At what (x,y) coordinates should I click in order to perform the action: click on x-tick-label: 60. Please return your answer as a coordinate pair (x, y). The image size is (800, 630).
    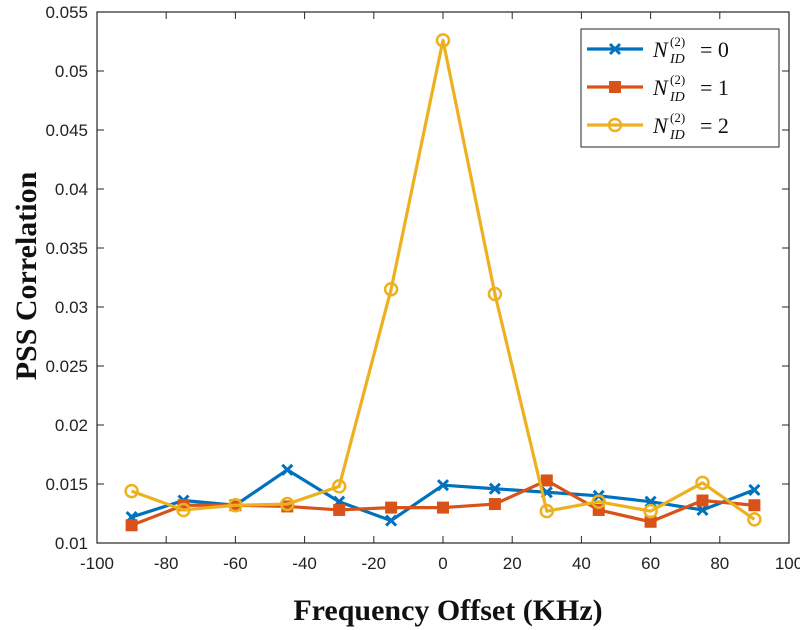
    Looking at the image, I should click on (650, 563).